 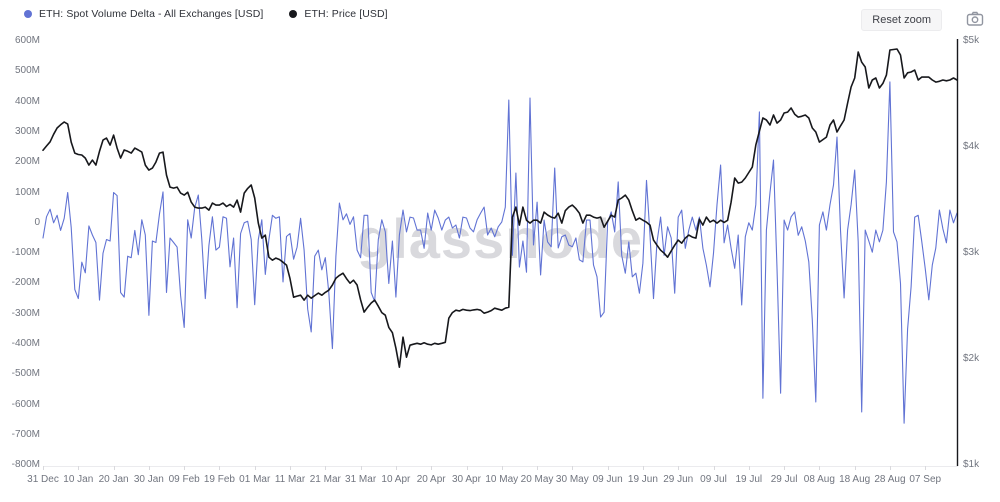 What do you see at coordinates (27, 71) in the screenshot?
I see `y-axis-left-tick-label: 500M` at bounding box center [27, 71].